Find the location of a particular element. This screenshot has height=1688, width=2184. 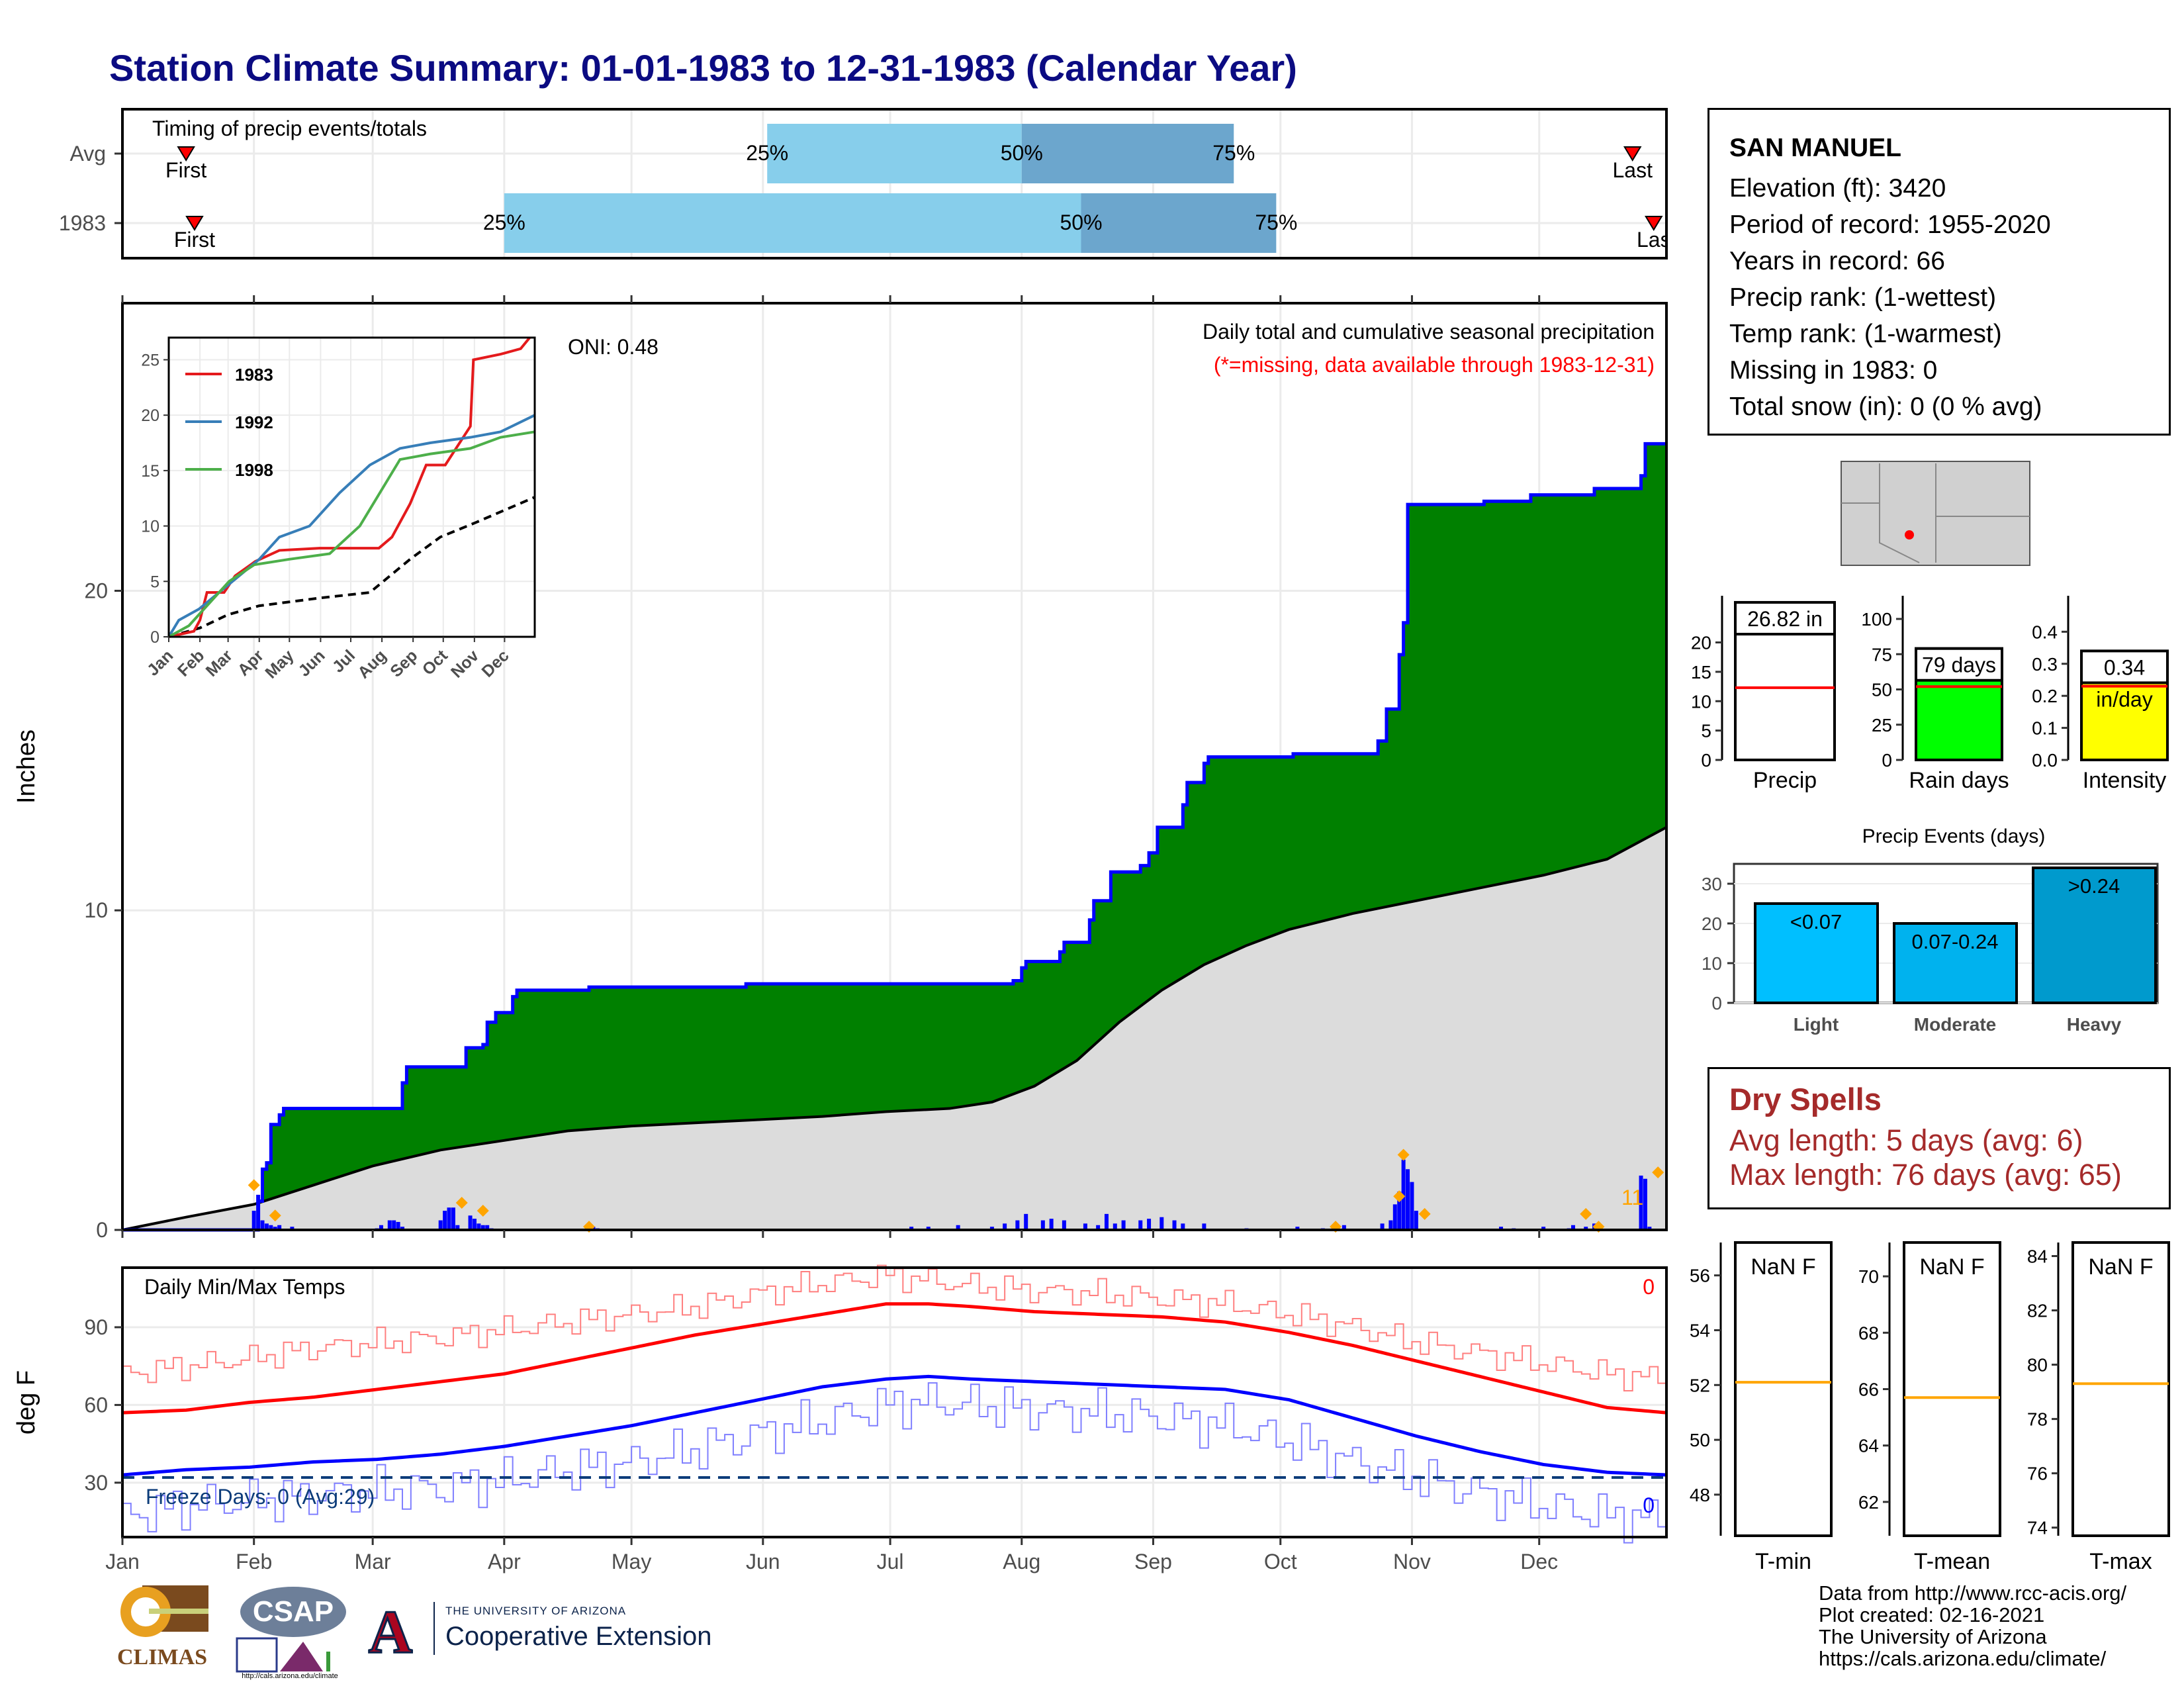

small-bar-ytick-label: 0.3 is located at coordinates (2045, 664).